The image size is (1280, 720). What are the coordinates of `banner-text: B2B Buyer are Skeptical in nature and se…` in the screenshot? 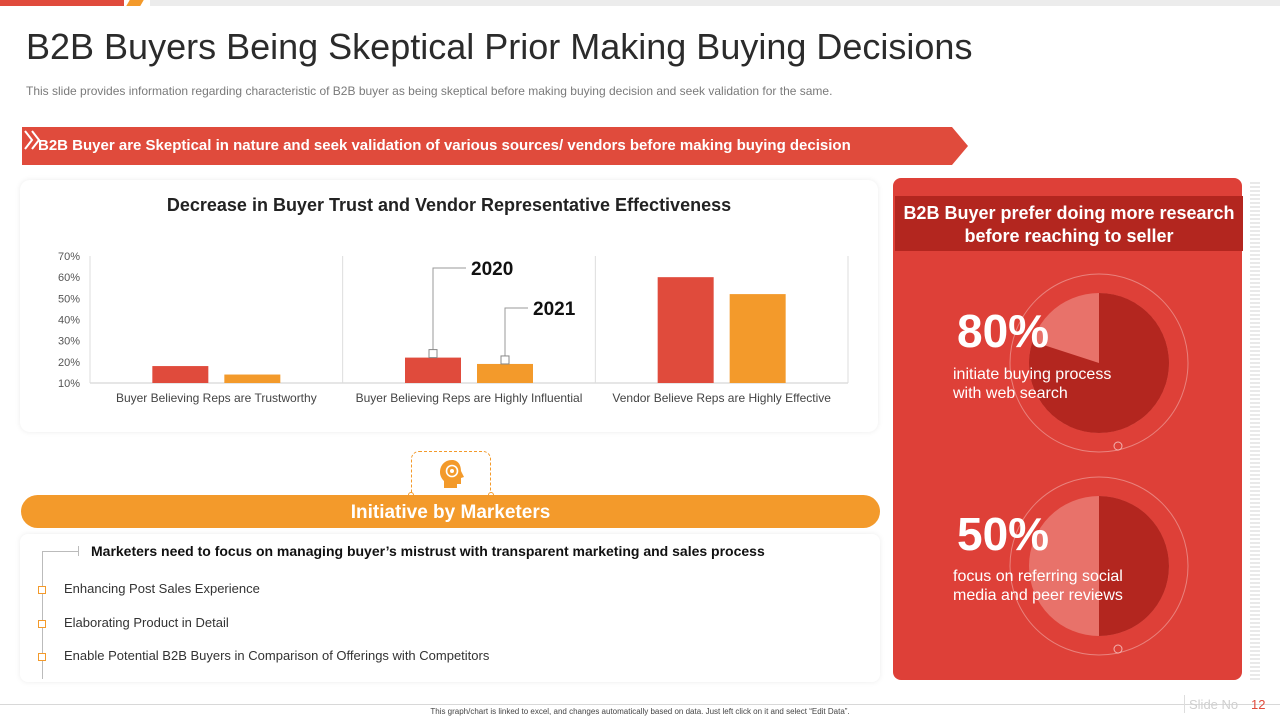 It's located at (444, 145).